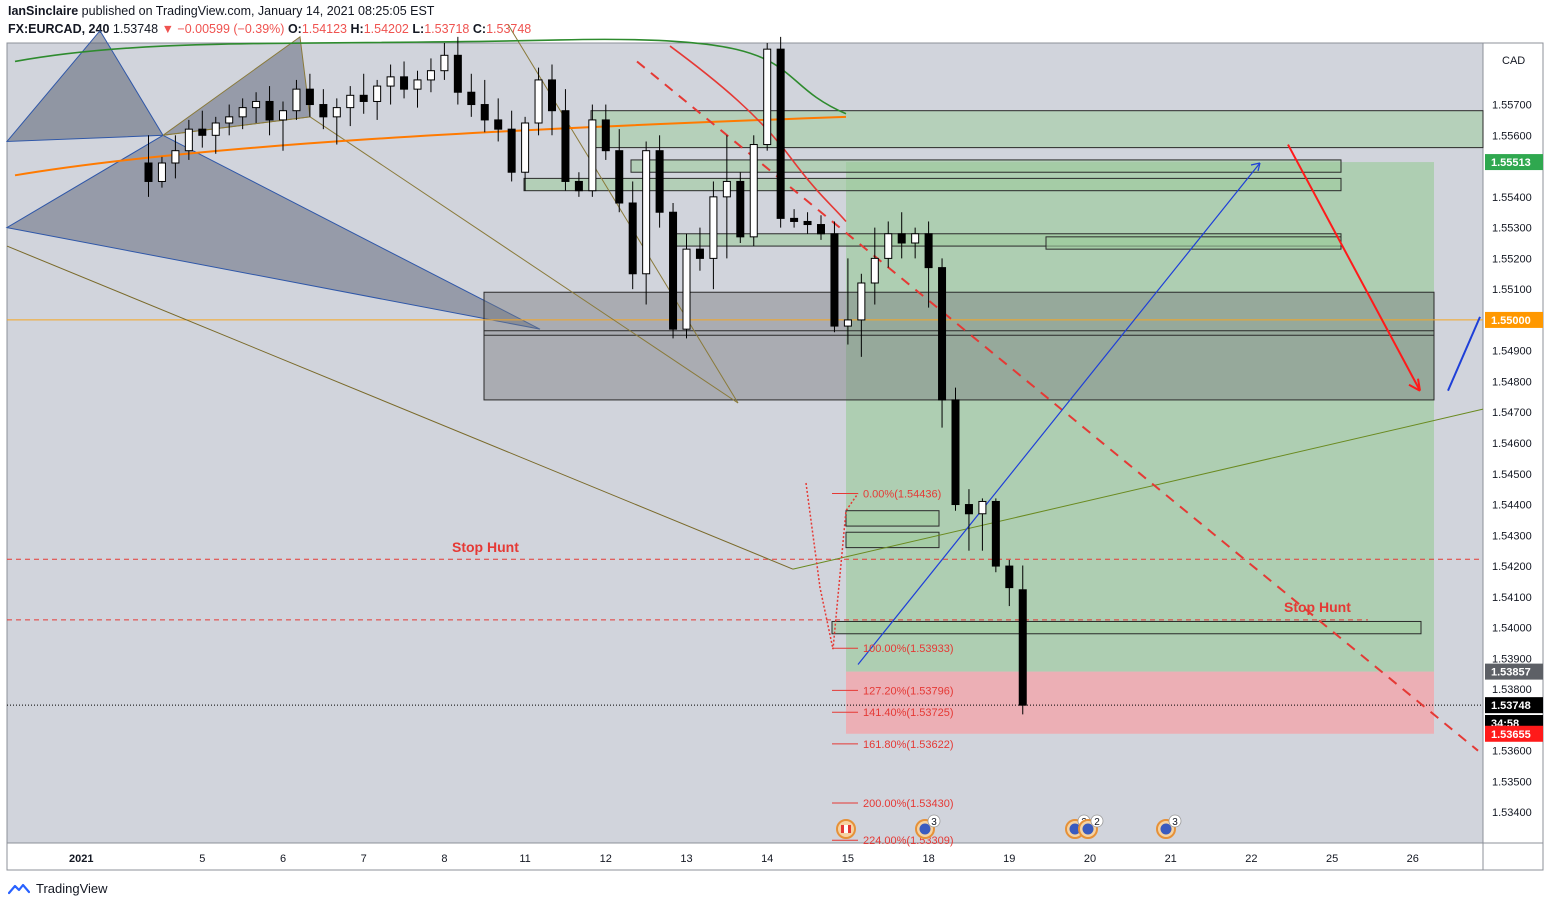 The image size is (1550, 909). I want to click on time-tick-label: 20, so click(1090, 859).